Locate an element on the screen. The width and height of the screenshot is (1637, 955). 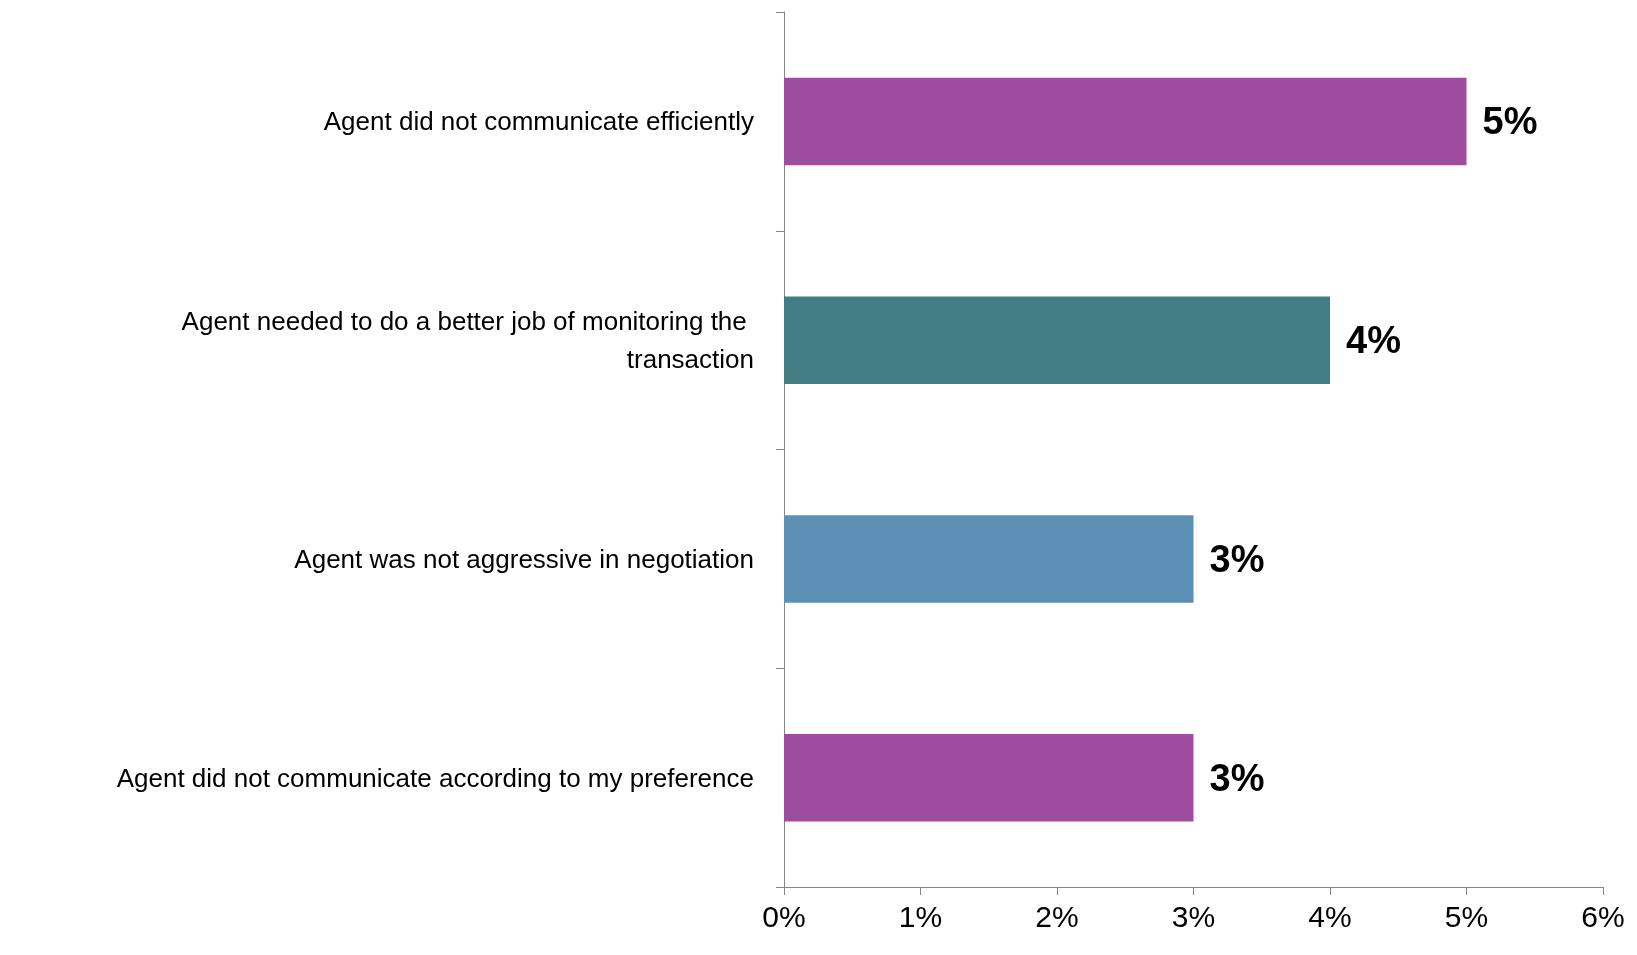
x-tick-label: 0% is located at coordinates (784, 916).